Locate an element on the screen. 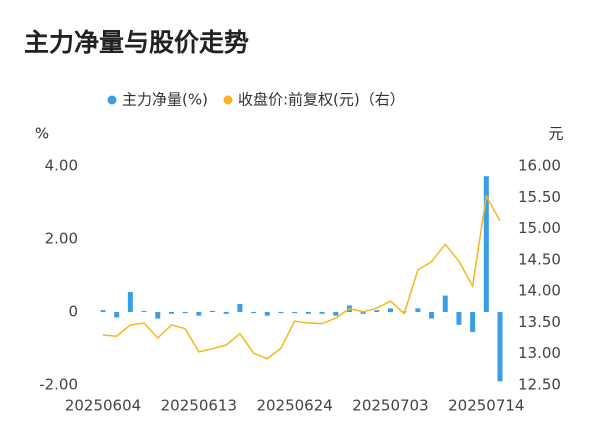 The image size is (600, 446). y-axis-label: % is located at coordinates (42, 134).